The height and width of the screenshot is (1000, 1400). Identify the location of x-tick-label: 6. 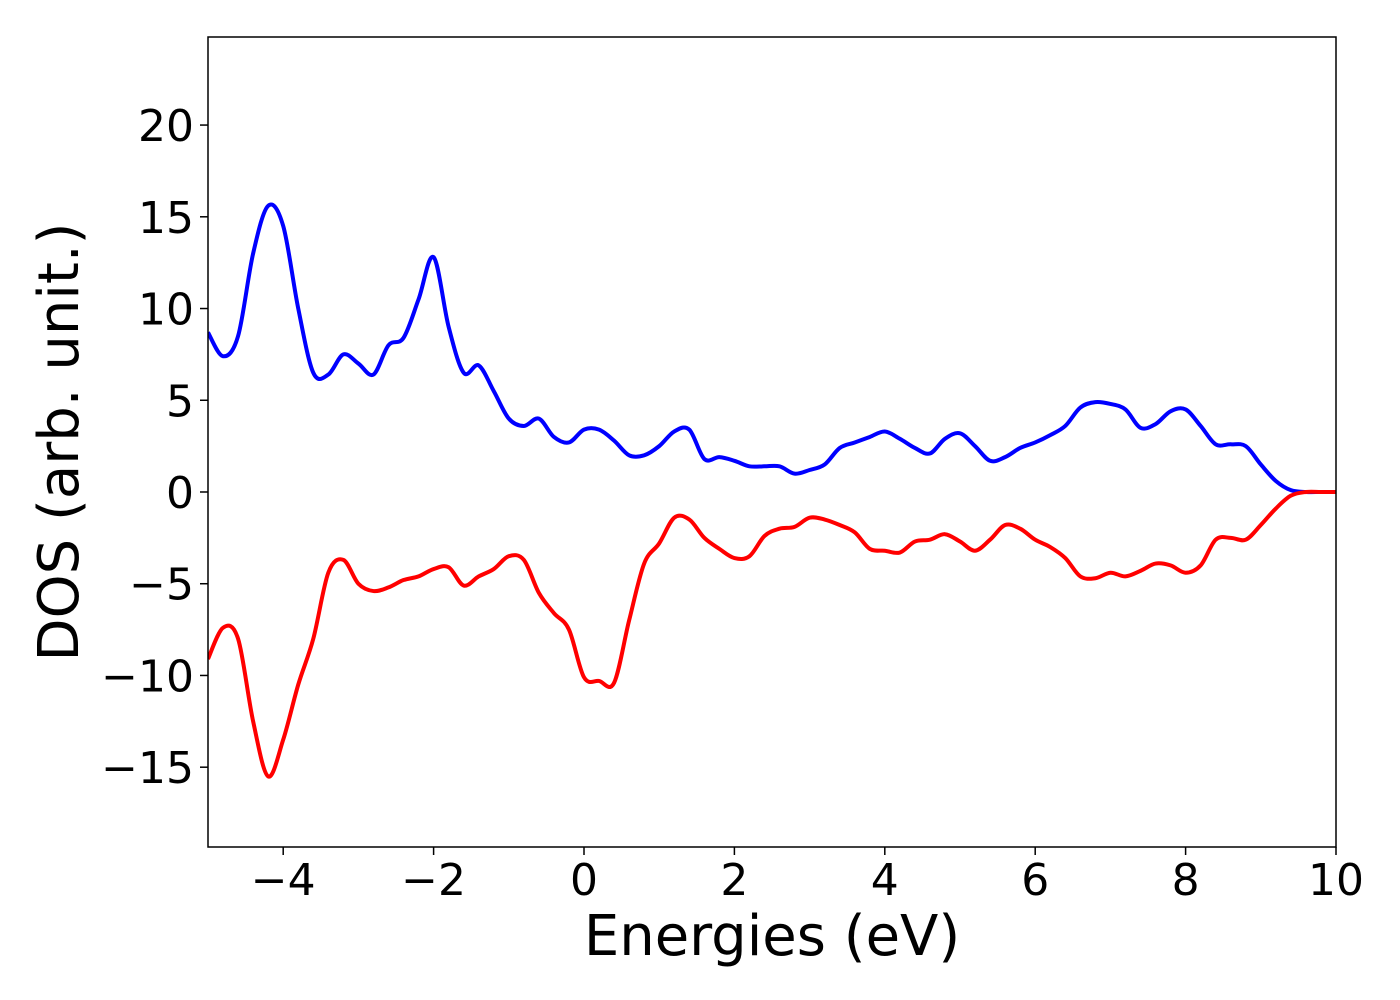
(1035, 880).